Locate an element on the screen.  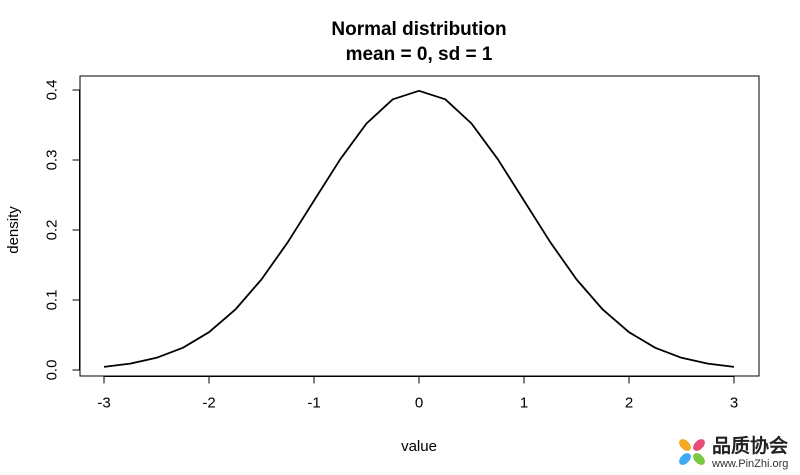
y-tick-label: 0.3 is located at coordinates (52, 160).